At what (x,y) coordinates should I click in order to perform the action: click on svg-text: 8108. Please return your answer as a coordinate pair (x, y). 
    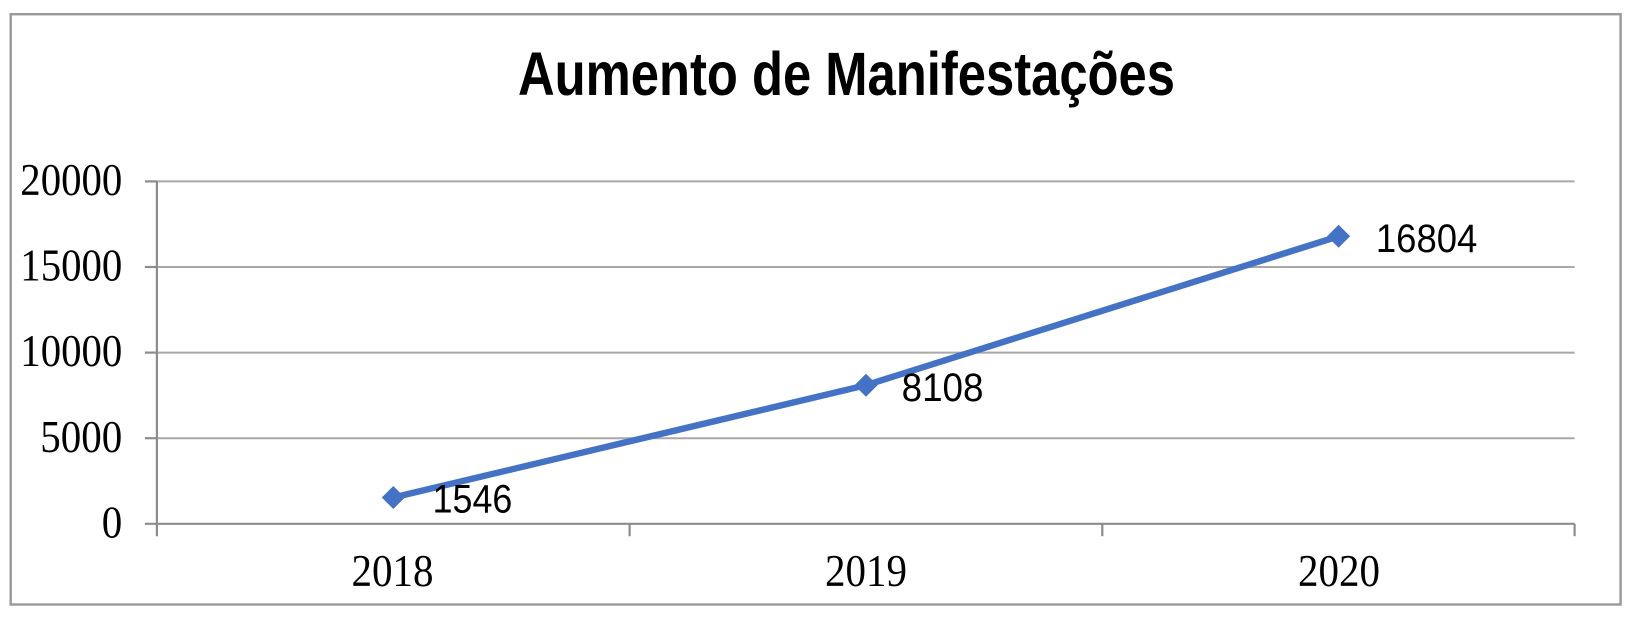
    Looking at the image, I should click on (943, 388).